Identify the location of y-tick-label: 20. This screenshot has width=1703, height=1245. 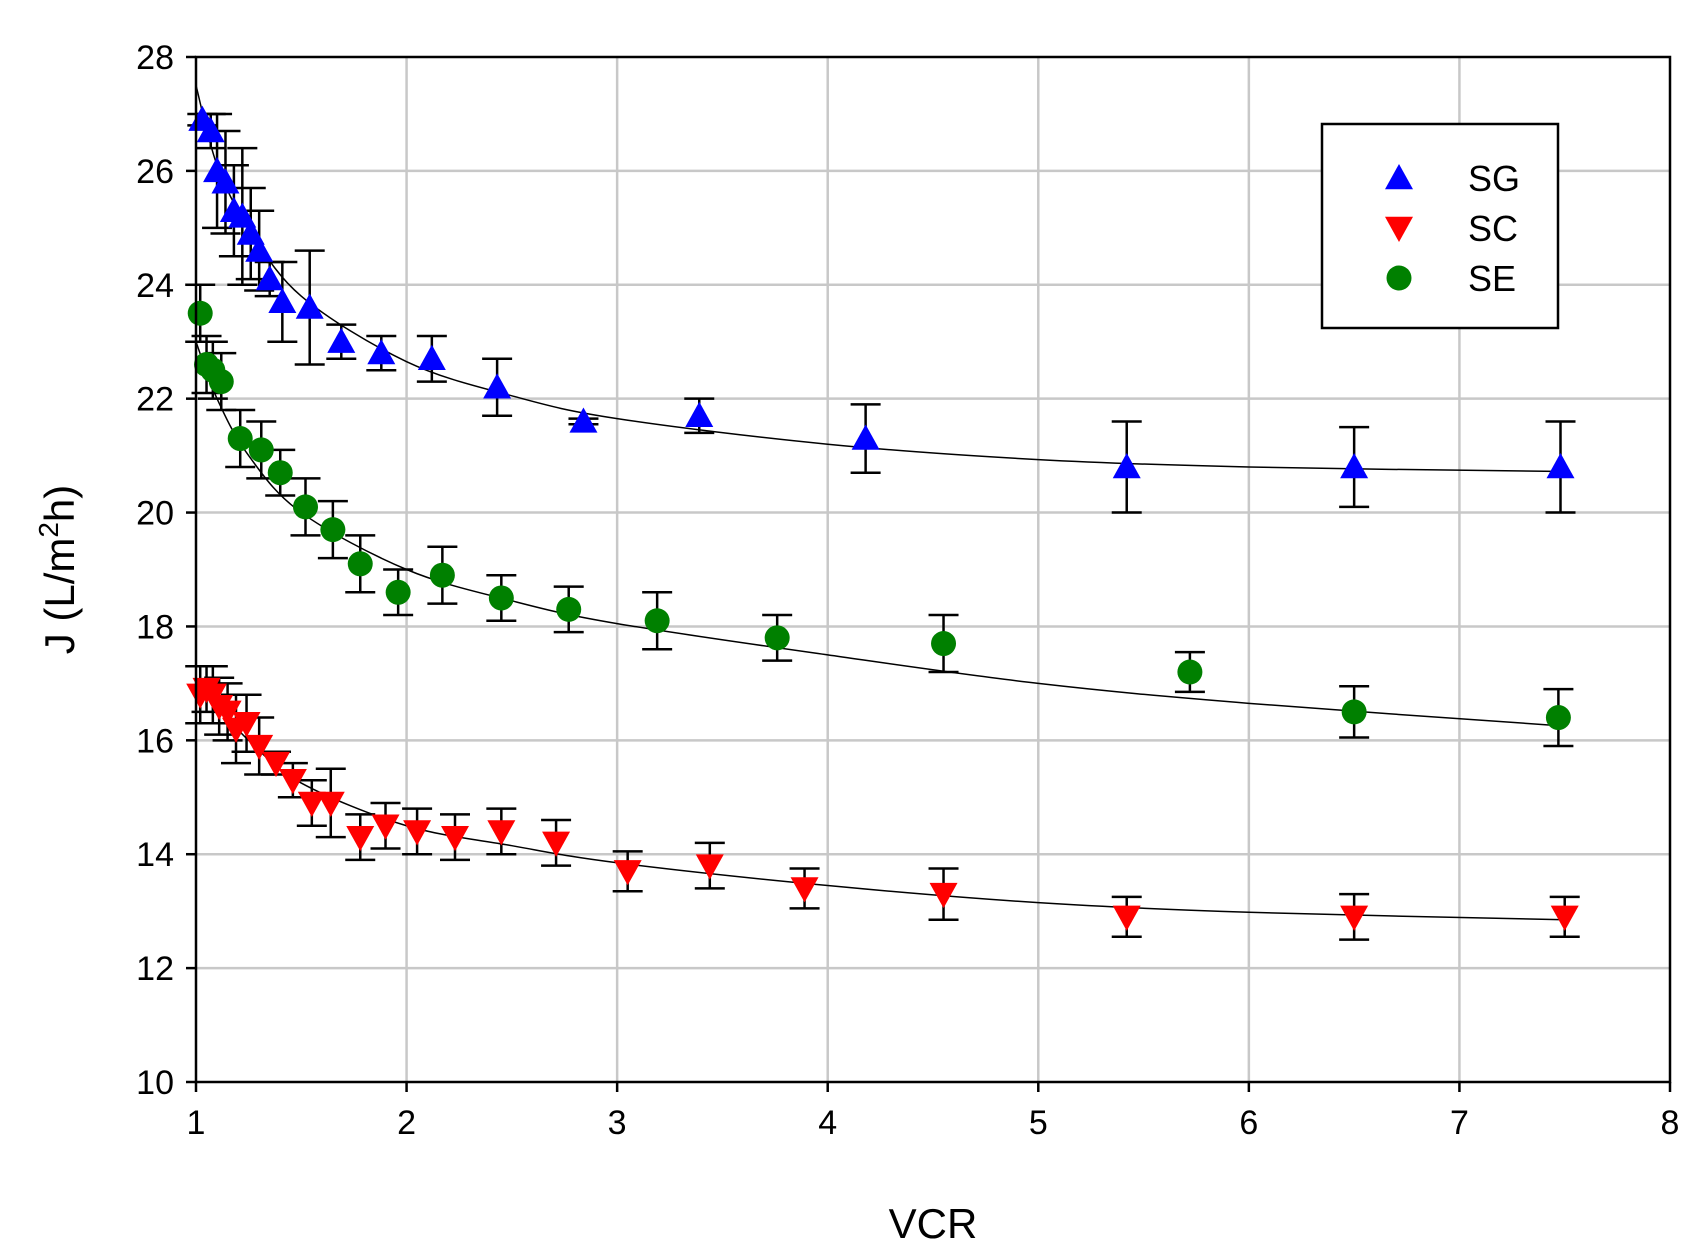
(155, 514).